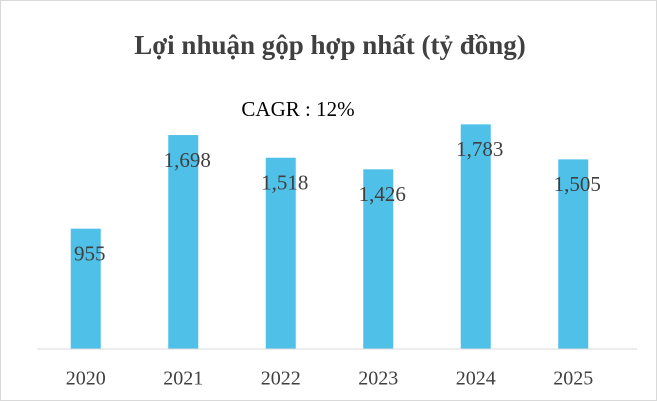 This screenshot has height=401, width=657. What do you see at coordinates (86, 379) in the screenshot?
I see `x-tick-label: 2020` at bounding box center [86, 379].